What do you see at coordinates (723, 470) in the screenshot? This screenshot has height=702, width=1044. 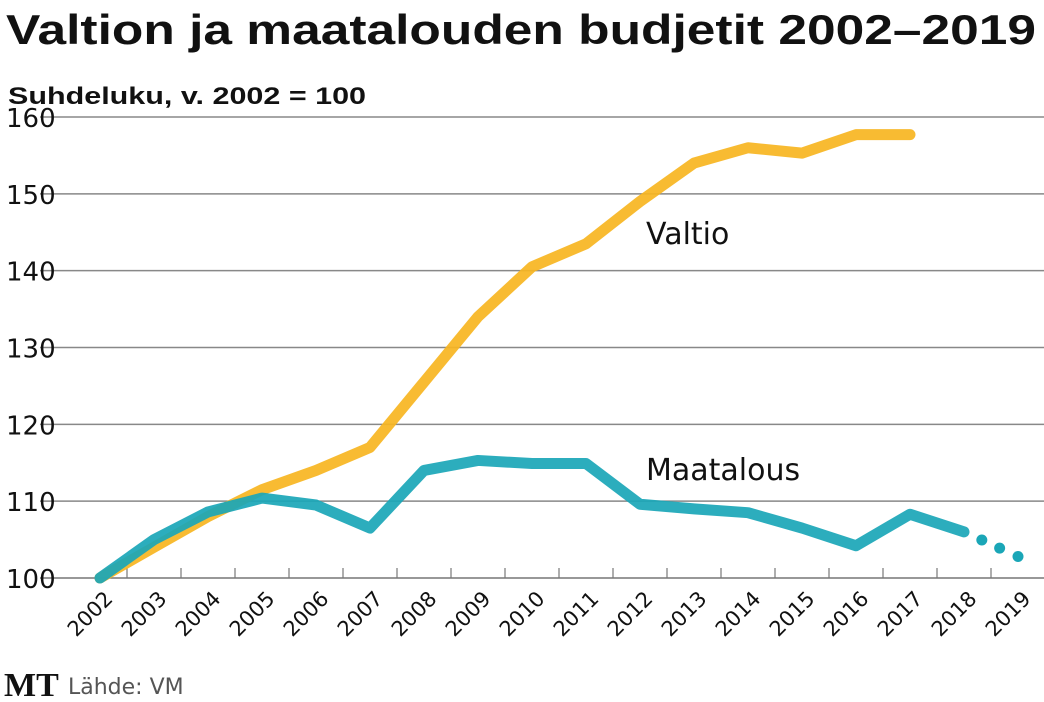 I see `series-label-maatalous: Maatalous` at bounding box center [723, 470].